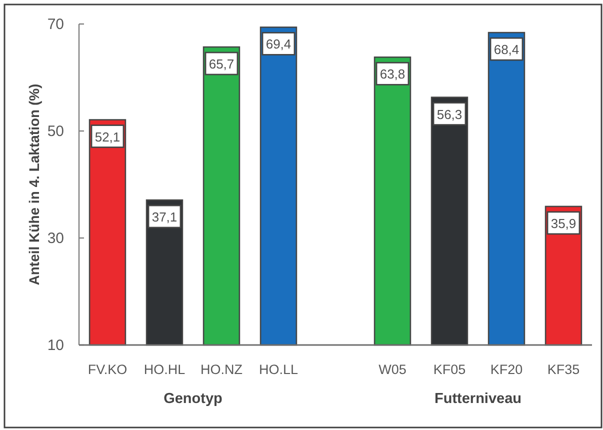 The width and height of the screenshot is (603, 430). I want to click on x-tick-label: HO.LL, so click(278, 369).